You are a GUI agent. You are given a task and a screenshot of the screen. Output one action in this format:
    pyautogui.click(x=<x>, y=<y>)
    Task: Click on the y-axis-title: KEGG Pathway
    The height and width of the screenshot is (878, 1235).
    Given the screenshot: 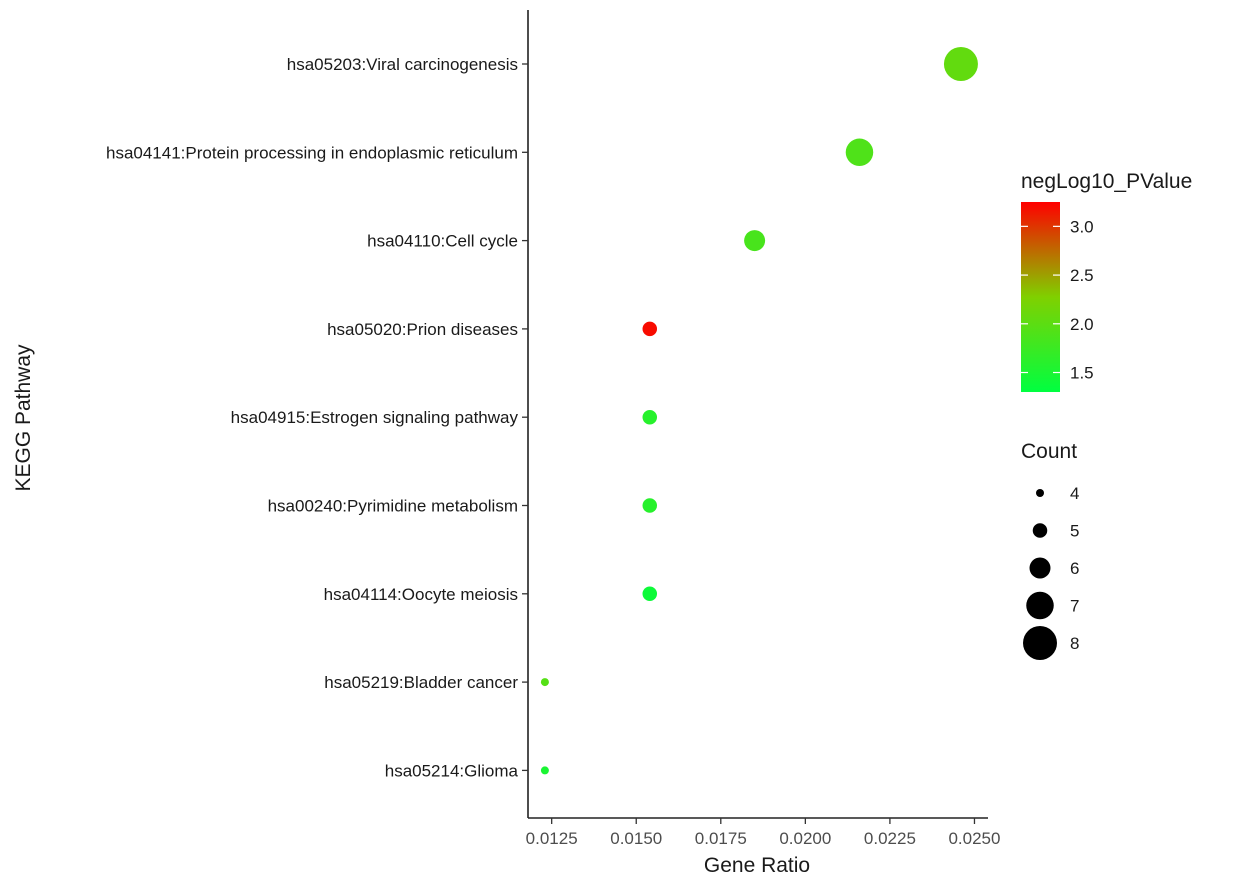 What is the action you would take?
    pyautogui.click(x=23, y=418)
    